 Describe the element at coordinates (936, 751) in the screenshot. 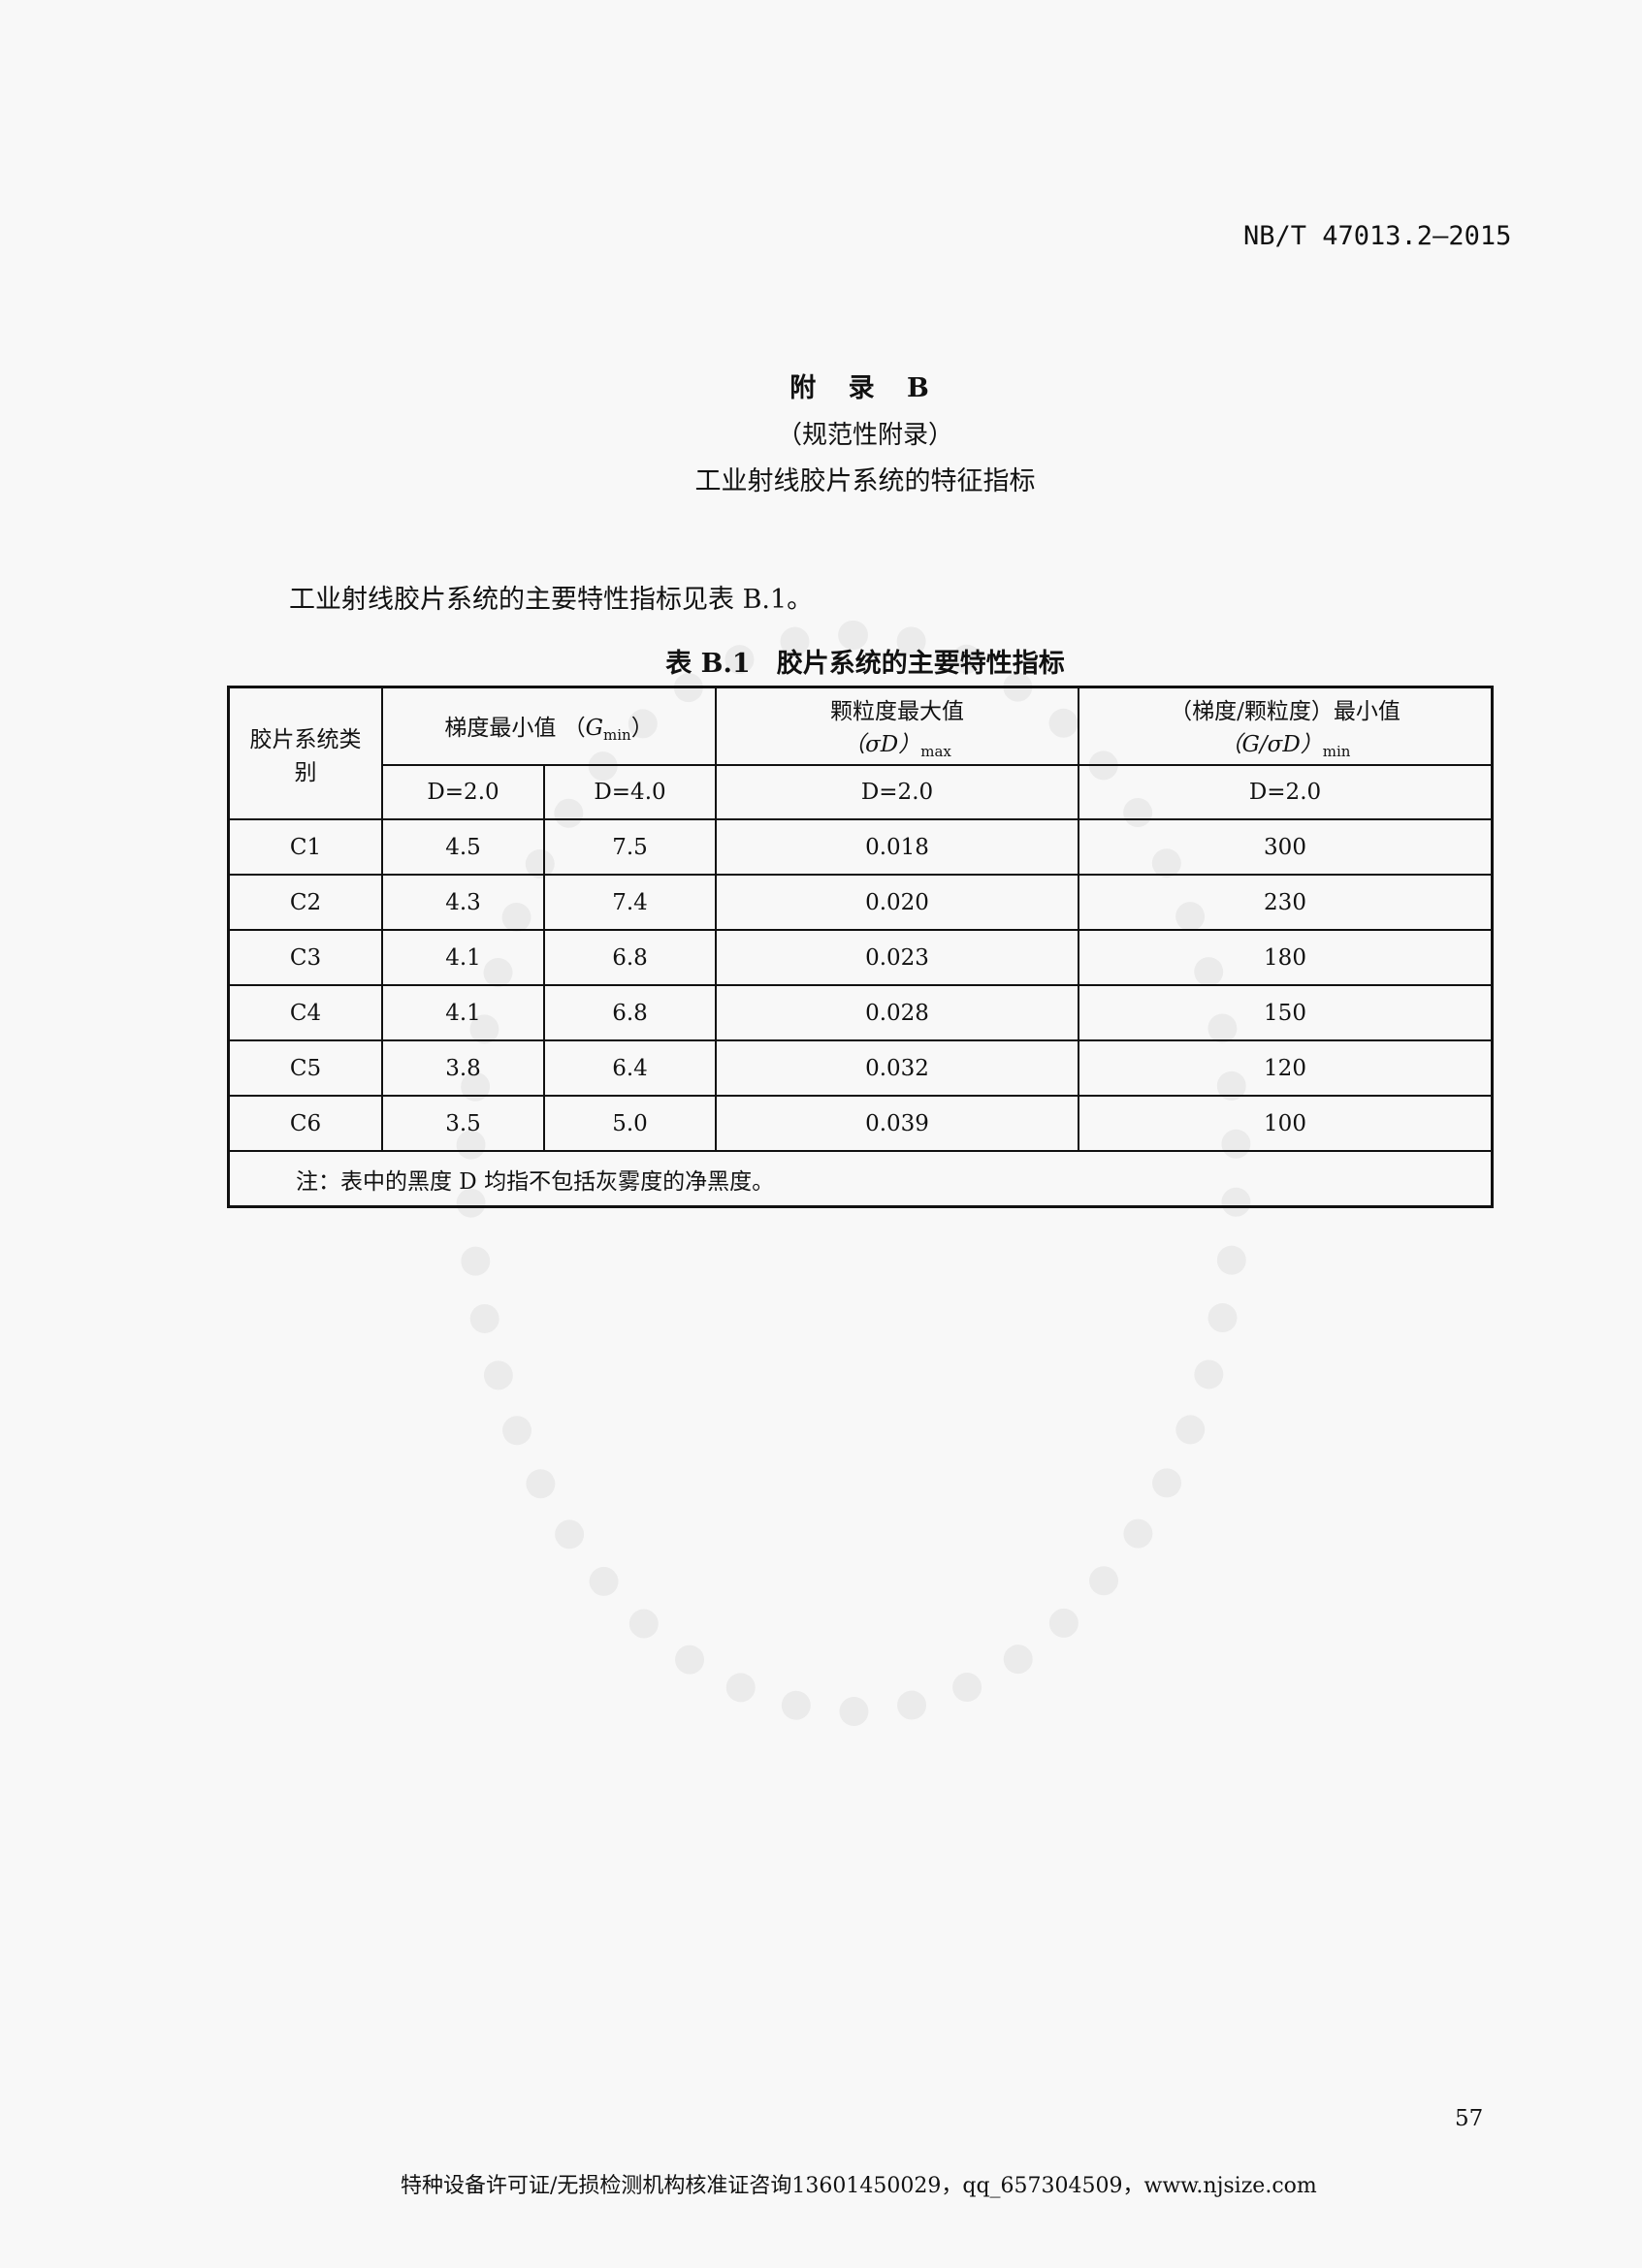

I see `header-granularity-sub: max` at that location.